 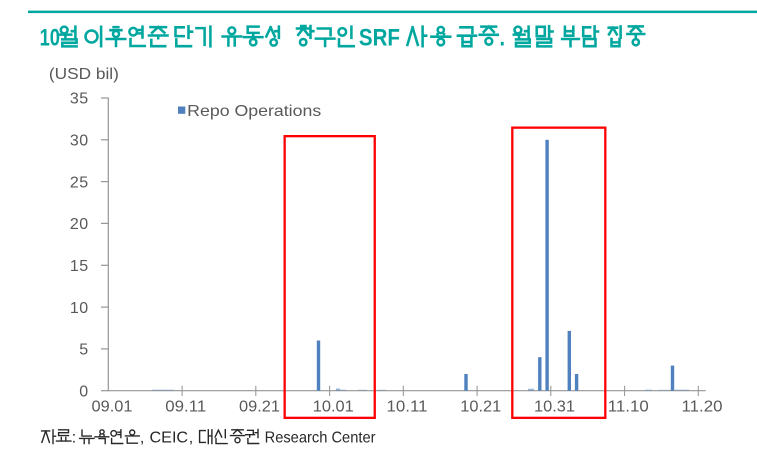 What do you see at coordinates (84, 74) in the screenshot?
I see `svg-text: (USD bil)` at bounding box center [84, 74].